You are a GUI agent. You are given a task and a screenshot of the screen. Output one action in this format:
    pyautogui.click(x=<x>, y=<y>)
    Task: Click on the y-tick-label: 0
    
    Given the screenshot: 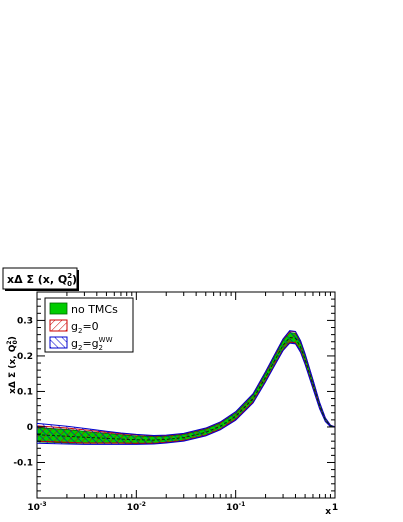 What is the action you would take?
    pyautogui.click(x=30, y=428)
    